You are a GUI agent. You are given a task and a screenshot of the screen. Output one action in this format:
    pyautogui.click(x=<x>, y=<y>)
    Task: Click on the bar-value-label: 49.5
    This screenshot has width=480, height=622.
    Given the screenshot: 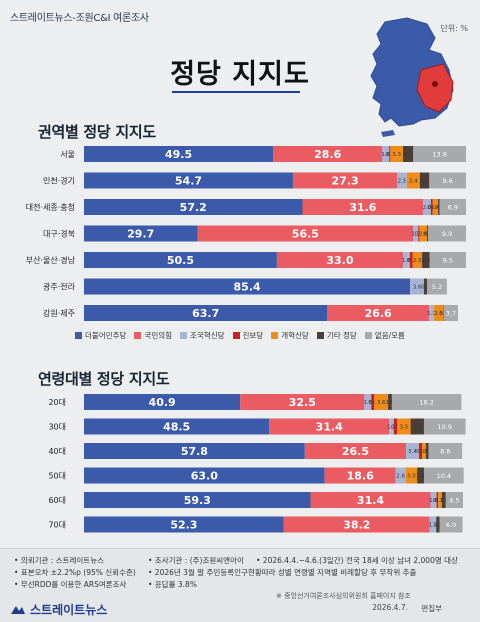 What is the action you would take?
    pyautogui.click(x=178, y=154)
    